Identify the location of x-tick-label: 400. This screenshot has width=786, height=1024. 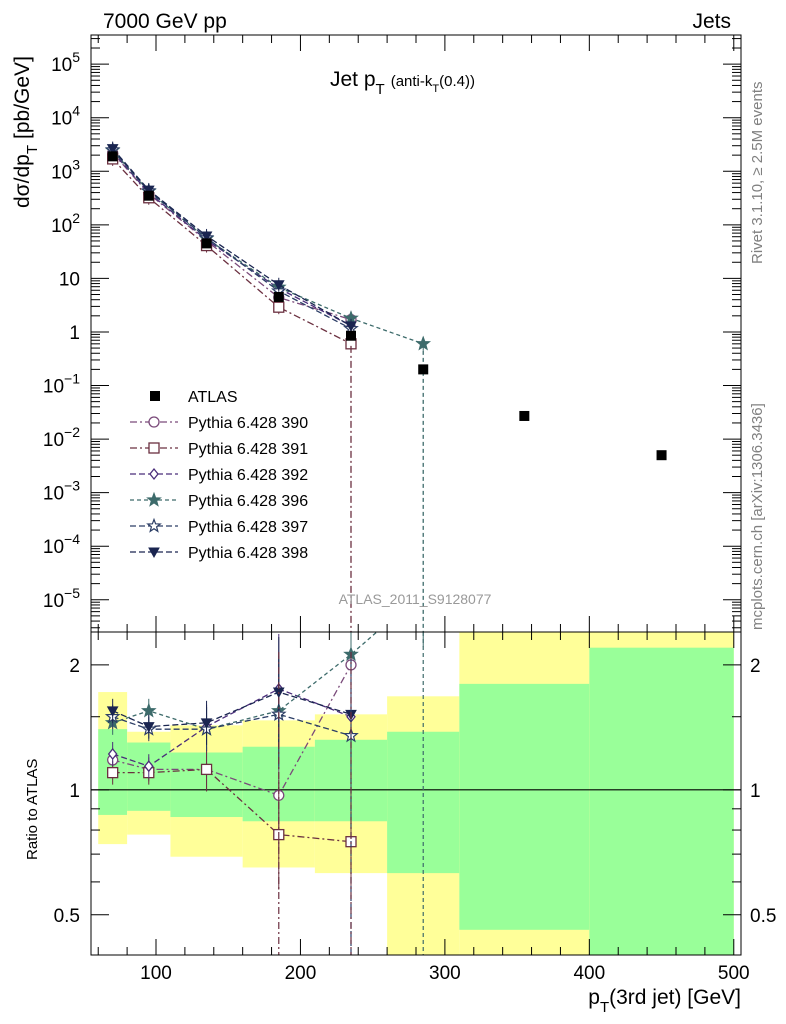
(589, 973).